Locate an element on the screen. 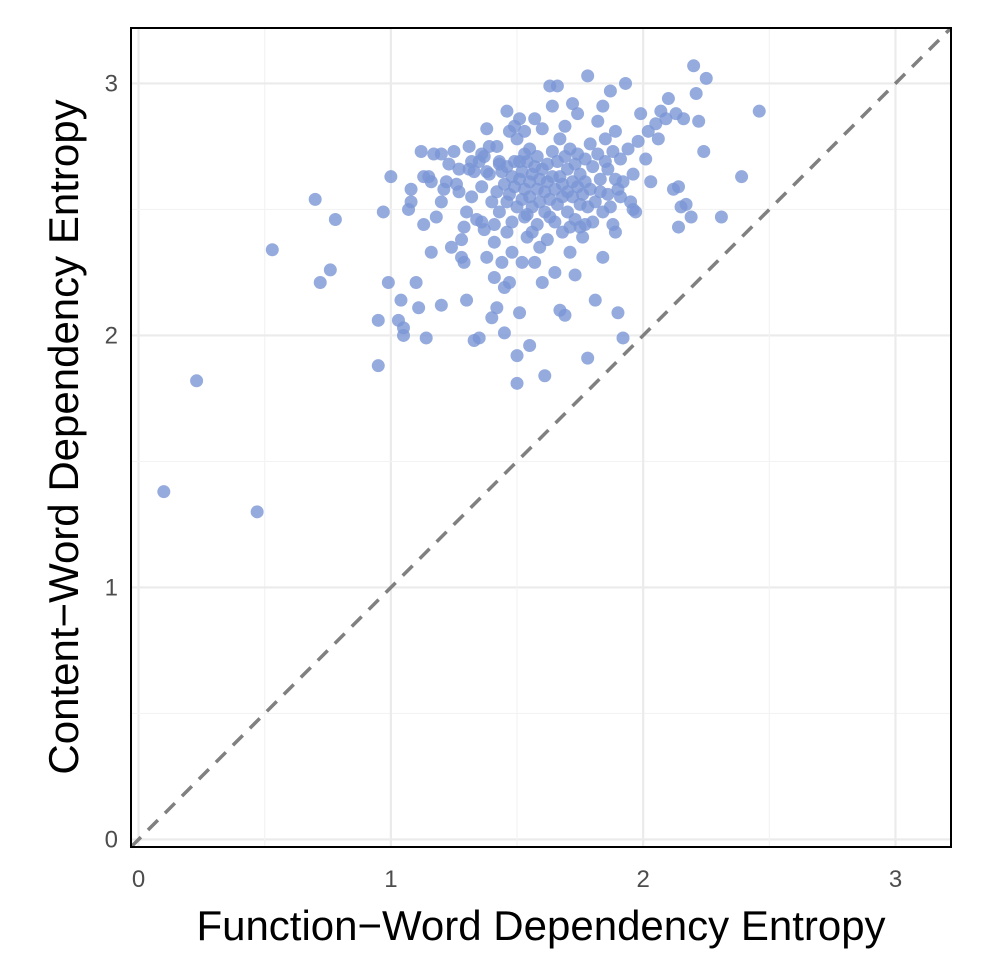 Image resolution: width=996 pixels, height=973 pixels. x-tick-label: 1 is located at coordinates (390, 879).